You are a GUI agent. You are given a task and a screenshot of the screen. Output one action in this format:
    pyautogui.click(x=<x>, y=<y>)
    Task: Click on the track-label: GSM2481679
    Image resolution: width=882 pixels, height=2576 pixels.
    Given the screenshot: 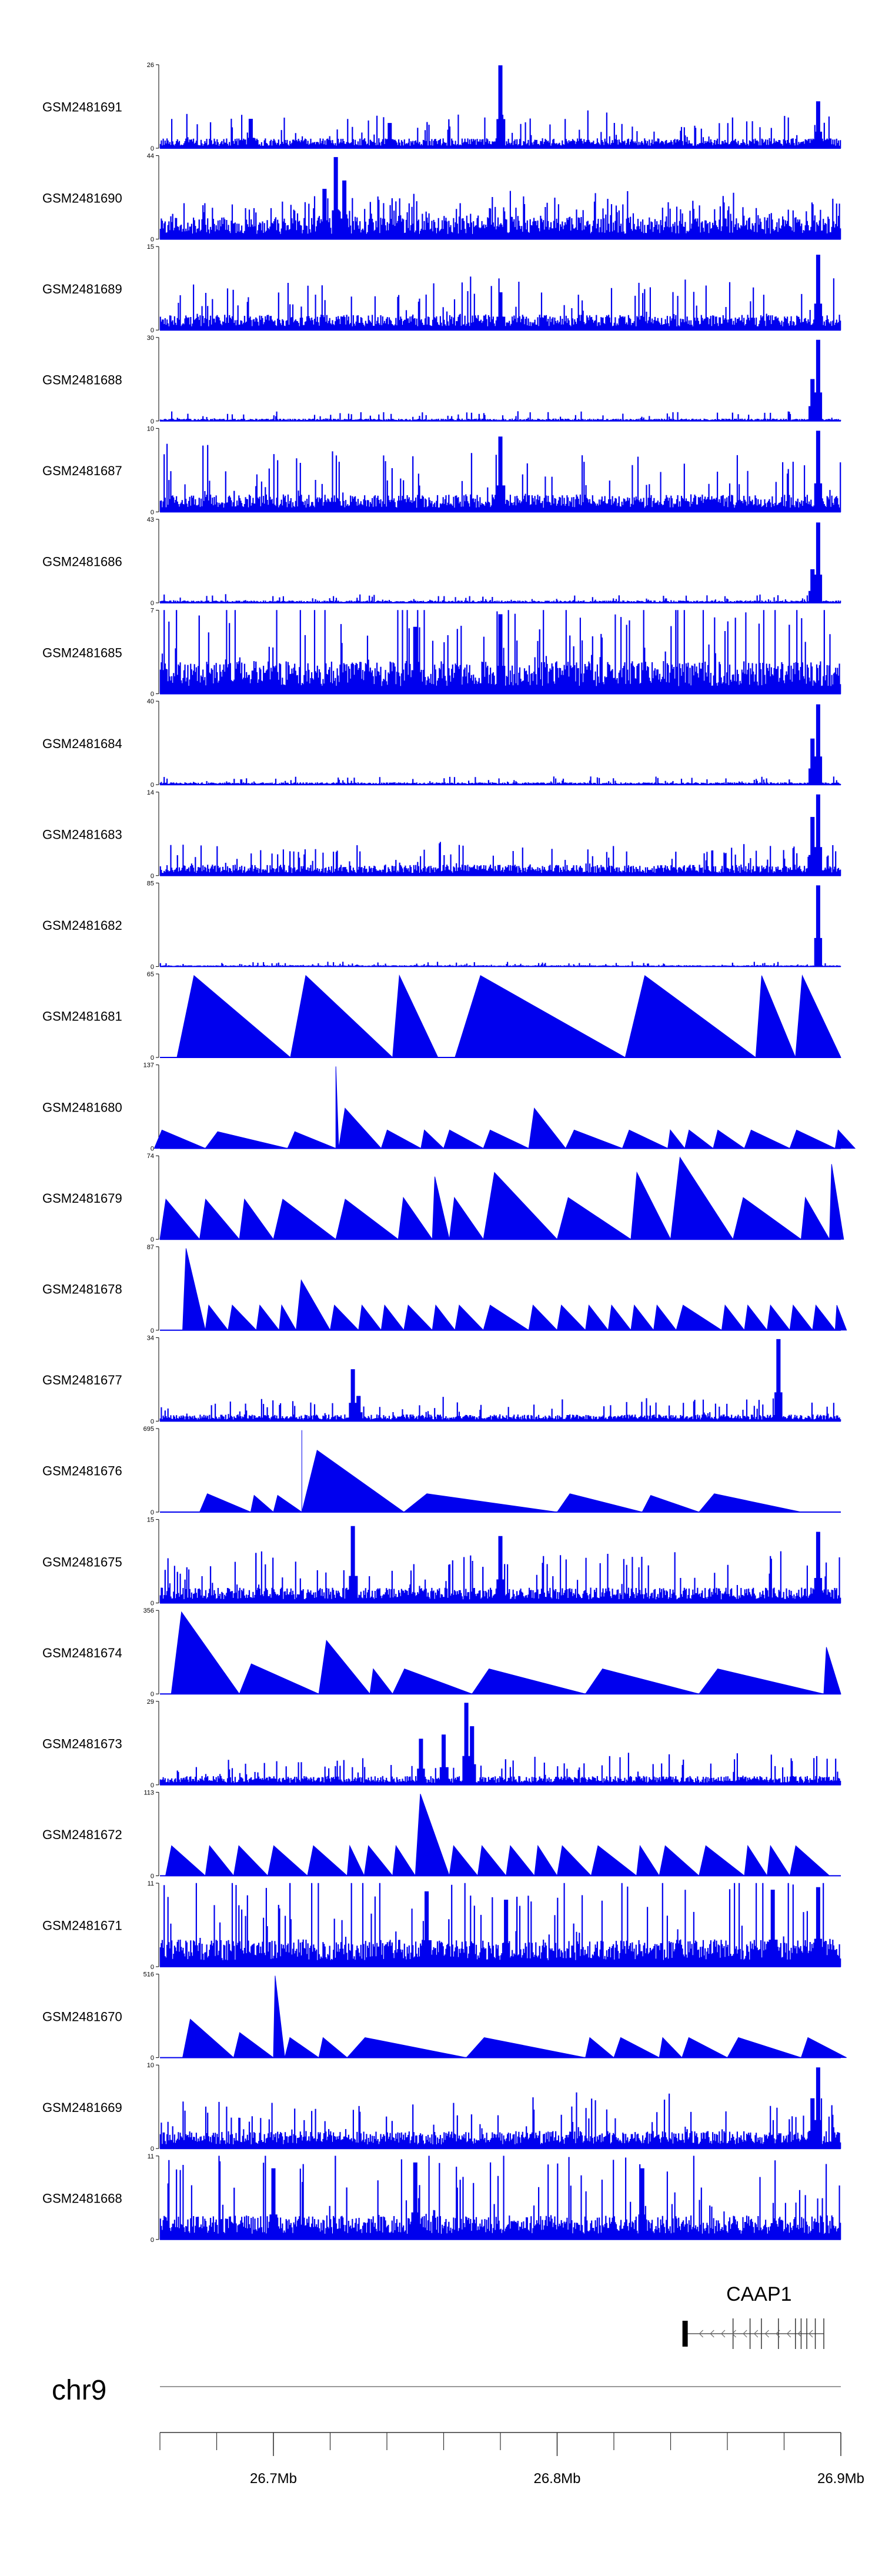 What is the action you would take?
    pyautogui.click(x=82, y=1198)
    